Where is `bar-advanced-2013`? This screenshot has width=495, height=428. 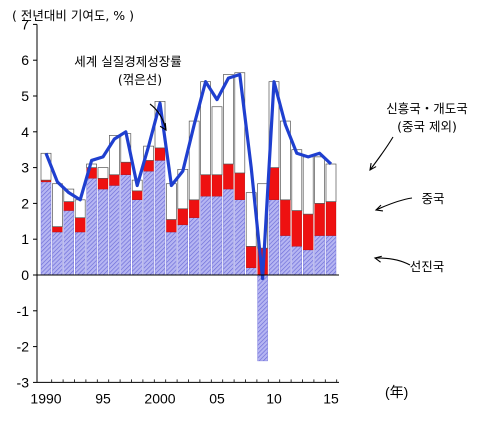 bar-advanced-2013 is located at coordinates (308, 262).